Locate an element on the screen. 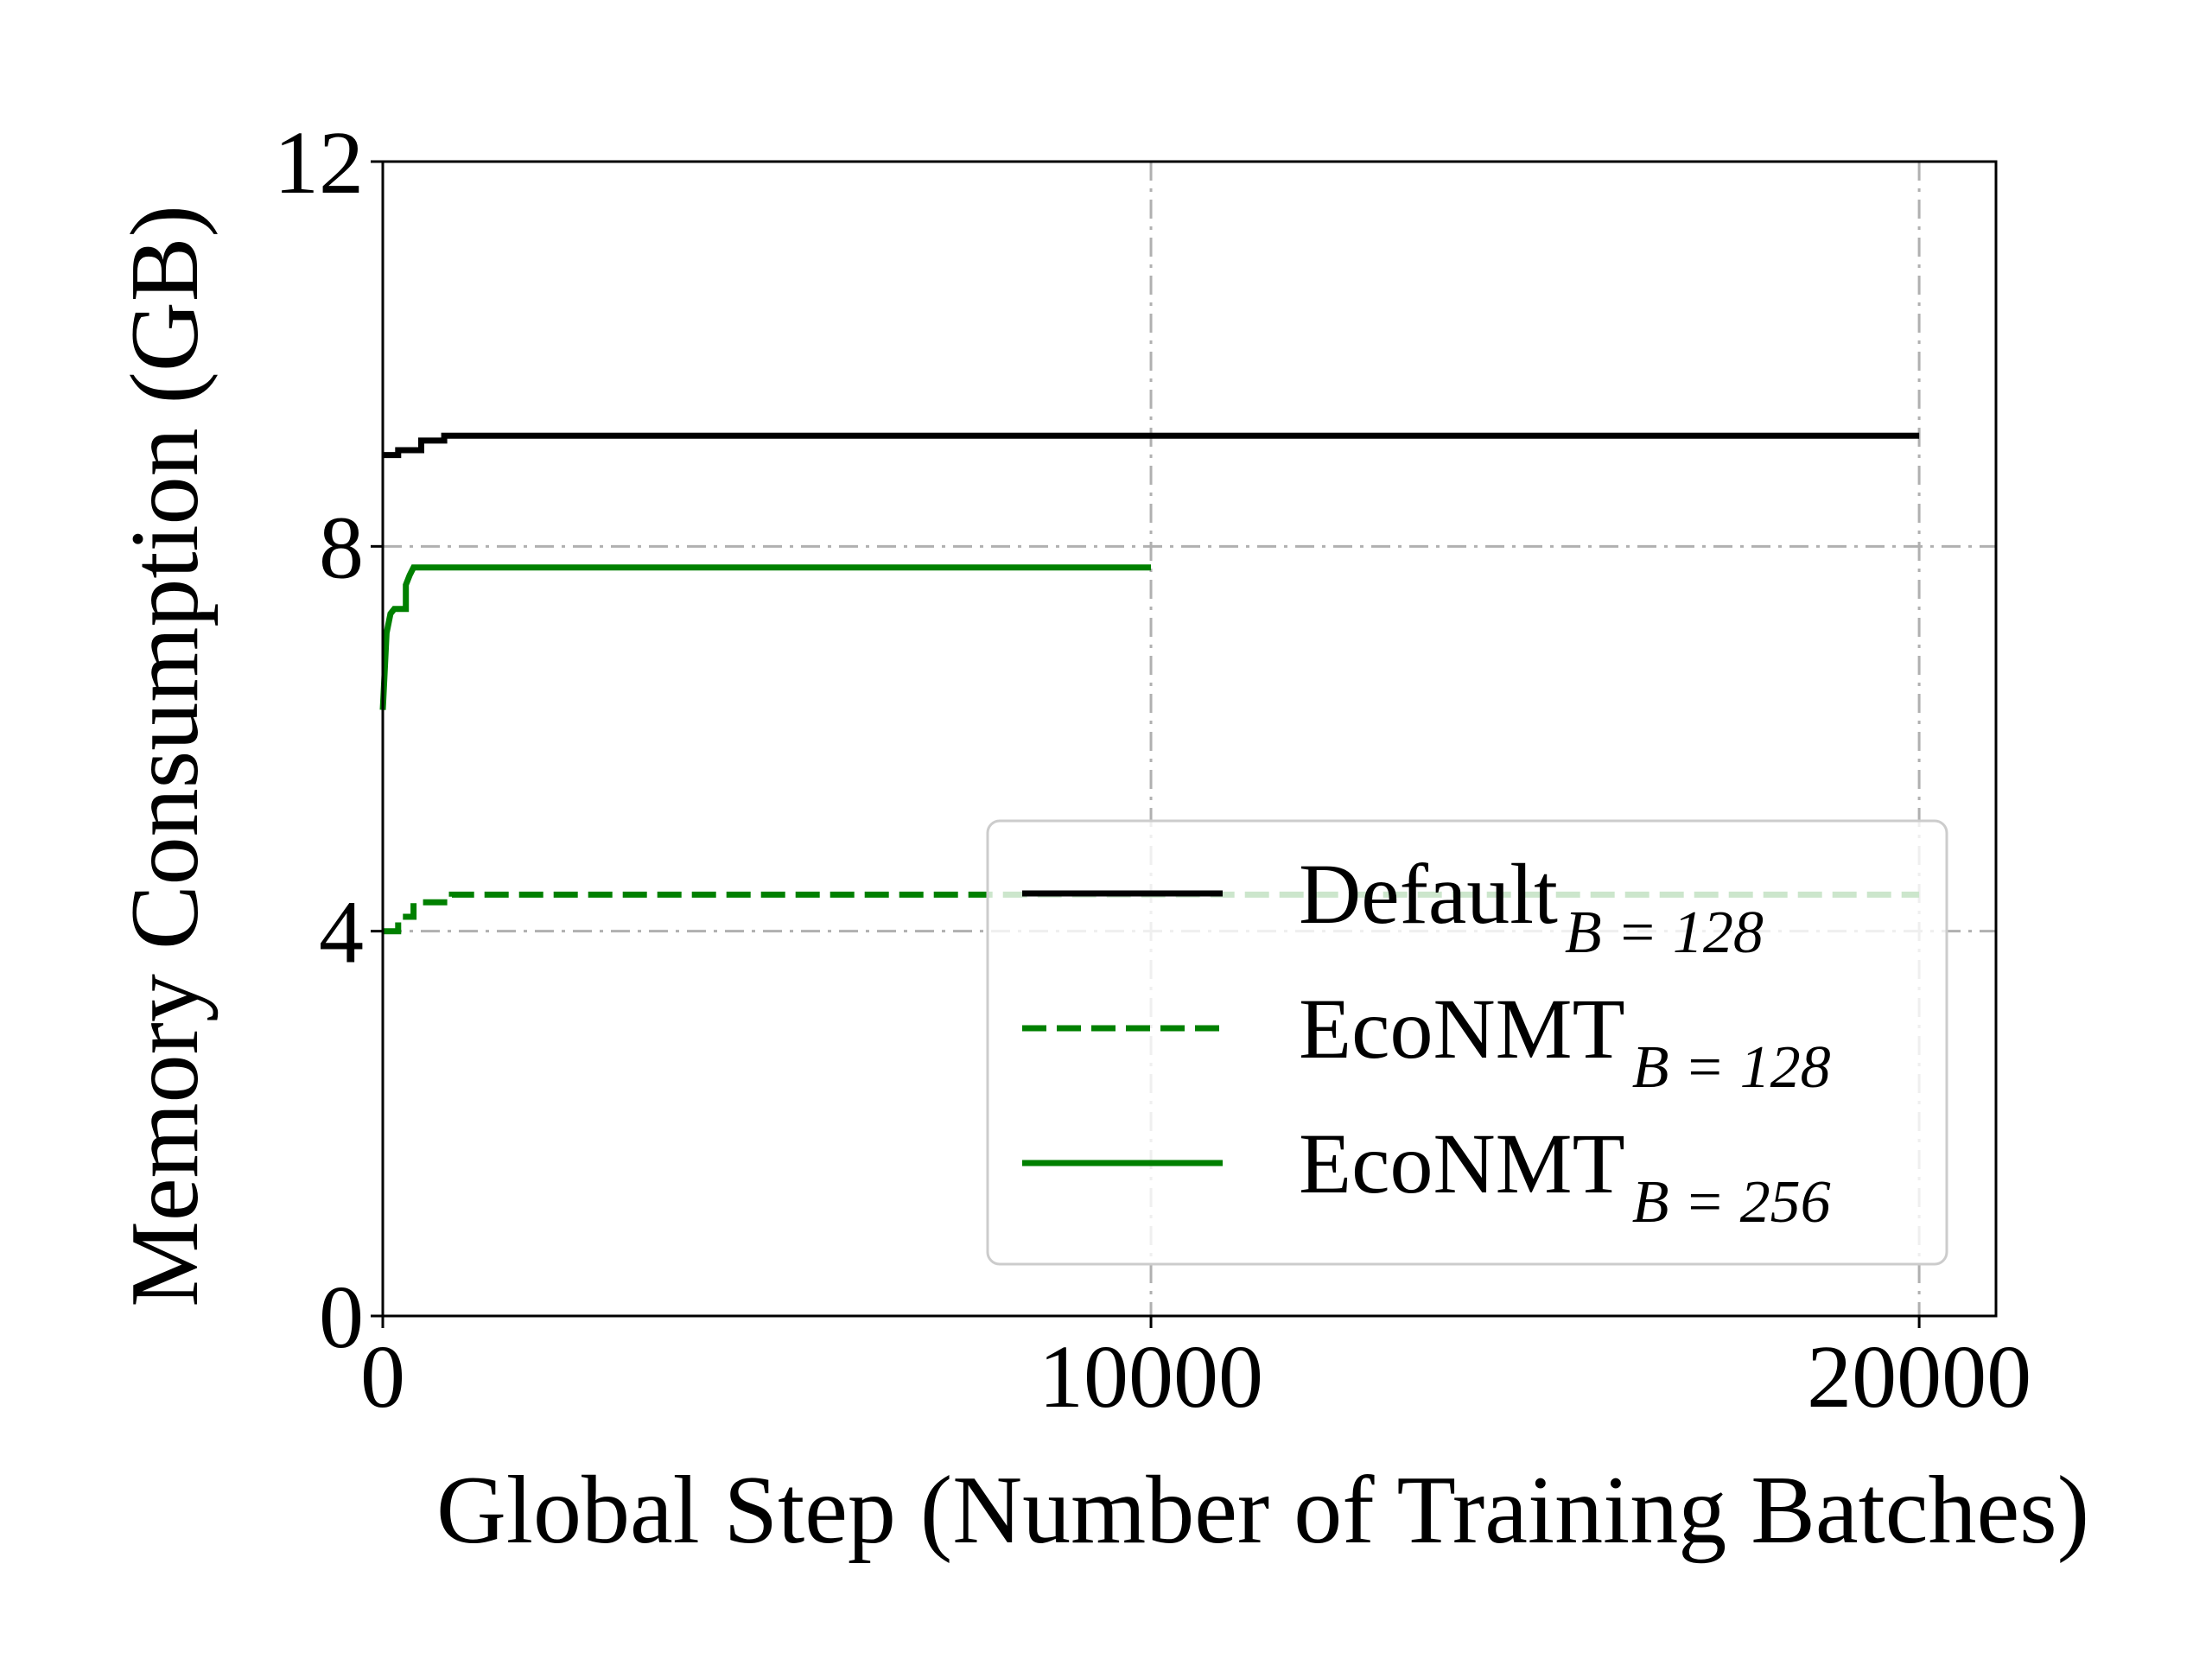  x-tick-label: 0 is located at coordinates (382, 1377).